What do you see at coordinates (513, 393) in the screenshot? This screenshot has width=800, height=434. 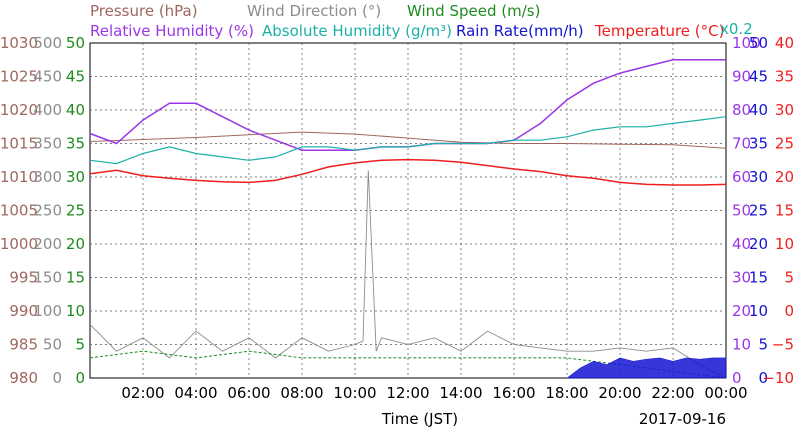 I see `x-tick-label: 16:00` at bounding box center [513, 393].